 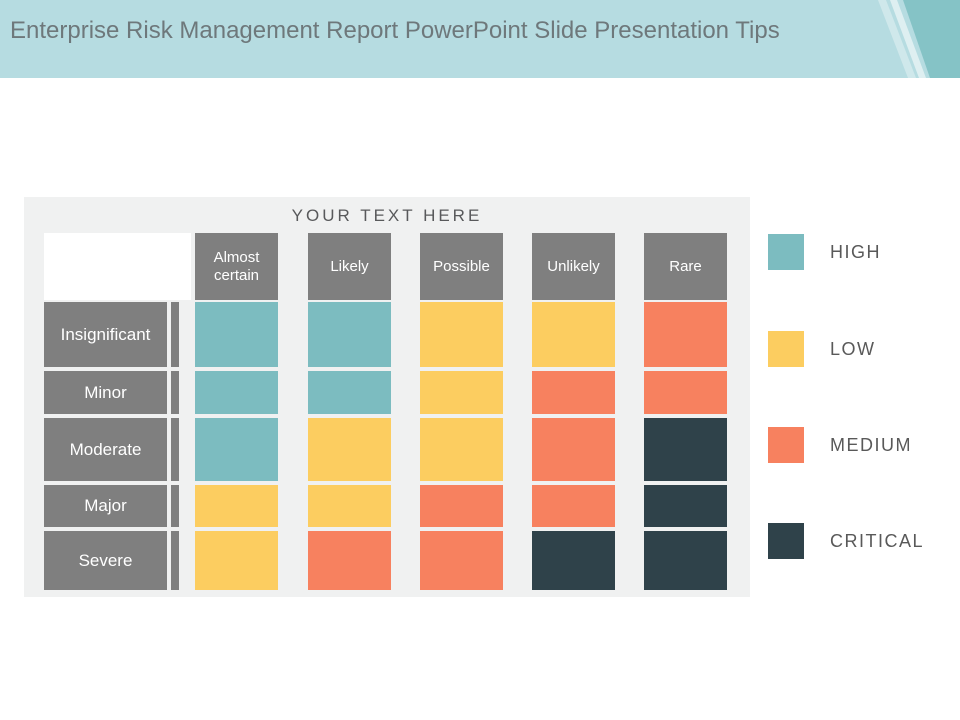 I want to click on legend-swatch-high, so click(x=786, y=252).